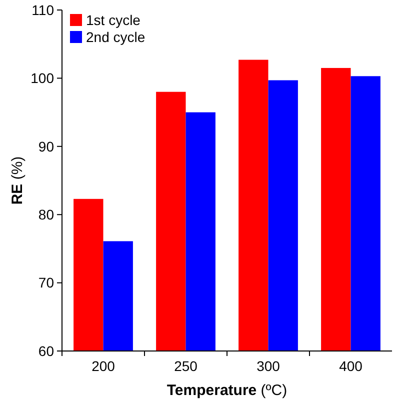  I want to click on x-tick-label: 400, so click(351, 366).